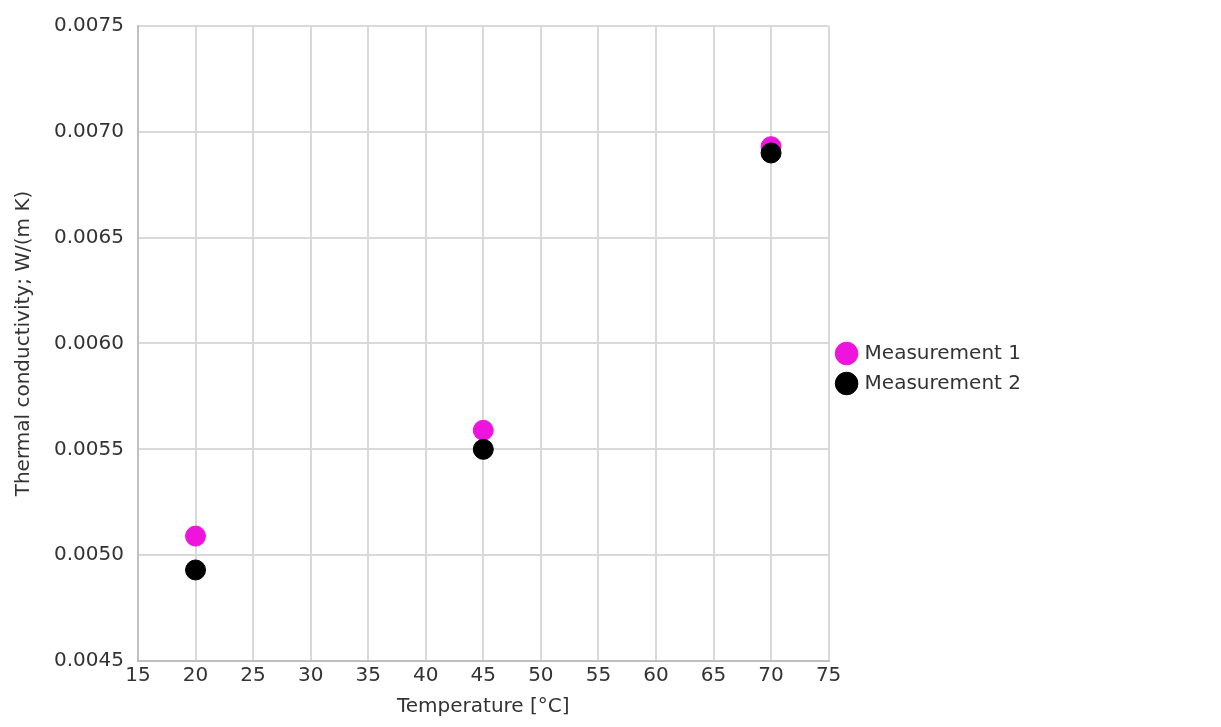 This screenshot has width=1221, height=727. I want to click on y-axis-title: Thermal conductivity; W/(m K), so click(22, 344).